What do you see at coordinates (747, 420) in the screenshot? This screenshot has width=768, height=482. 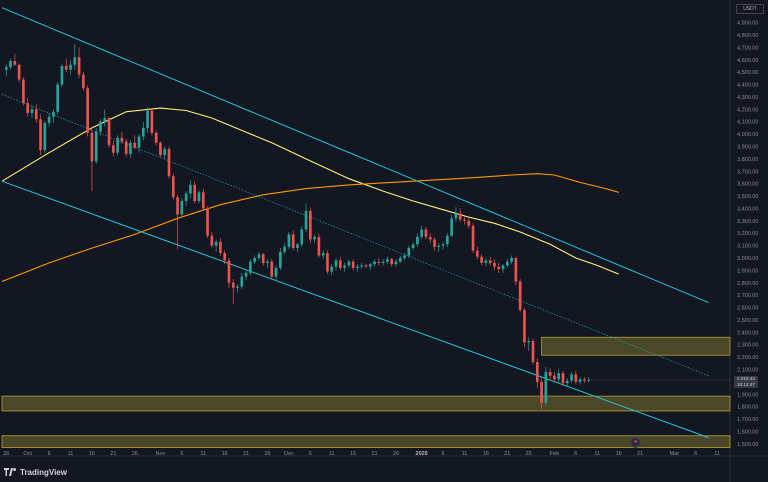 I see `y-tick-label: 1,700.00` at bounding box center [747, 420].